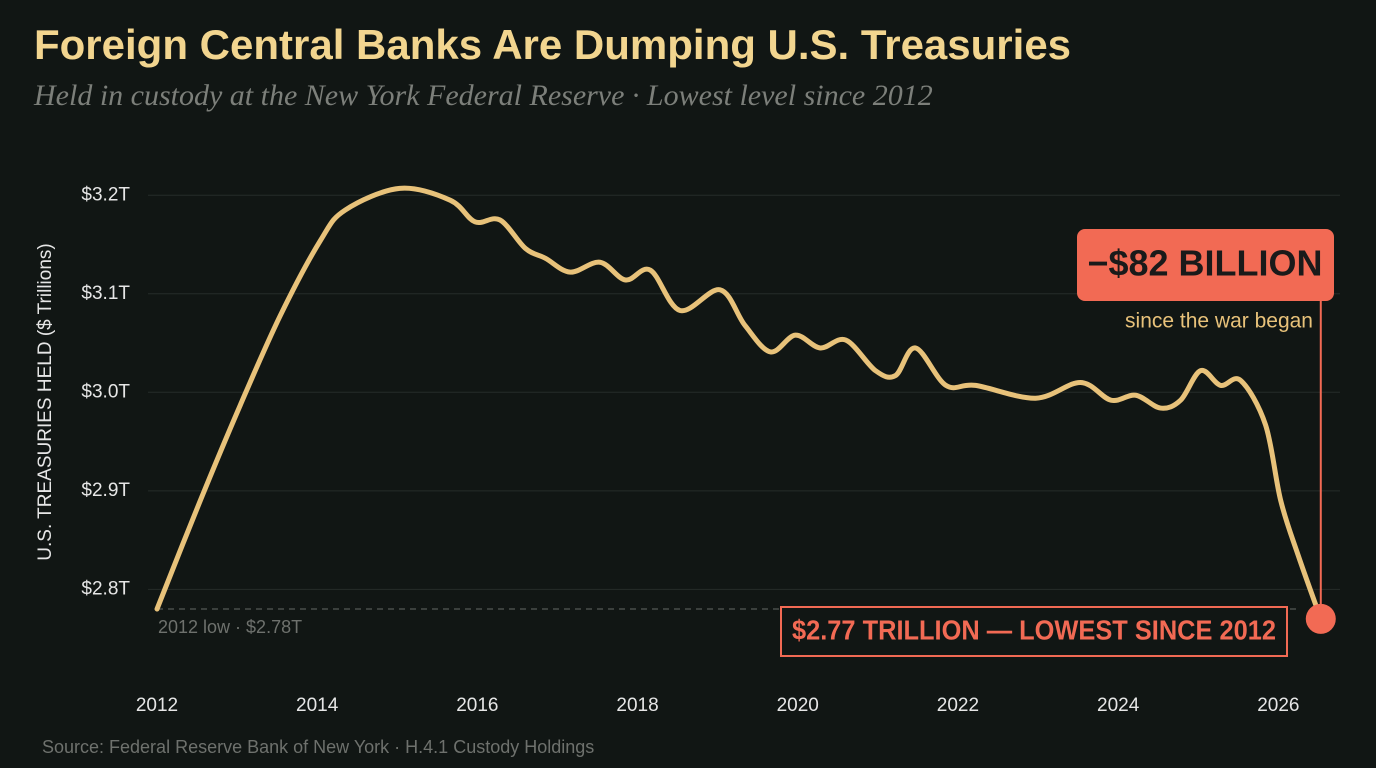  Describe the element at coordinates (317, 705) in the screenshot. I see `x-tick-label: 2014` at that location.